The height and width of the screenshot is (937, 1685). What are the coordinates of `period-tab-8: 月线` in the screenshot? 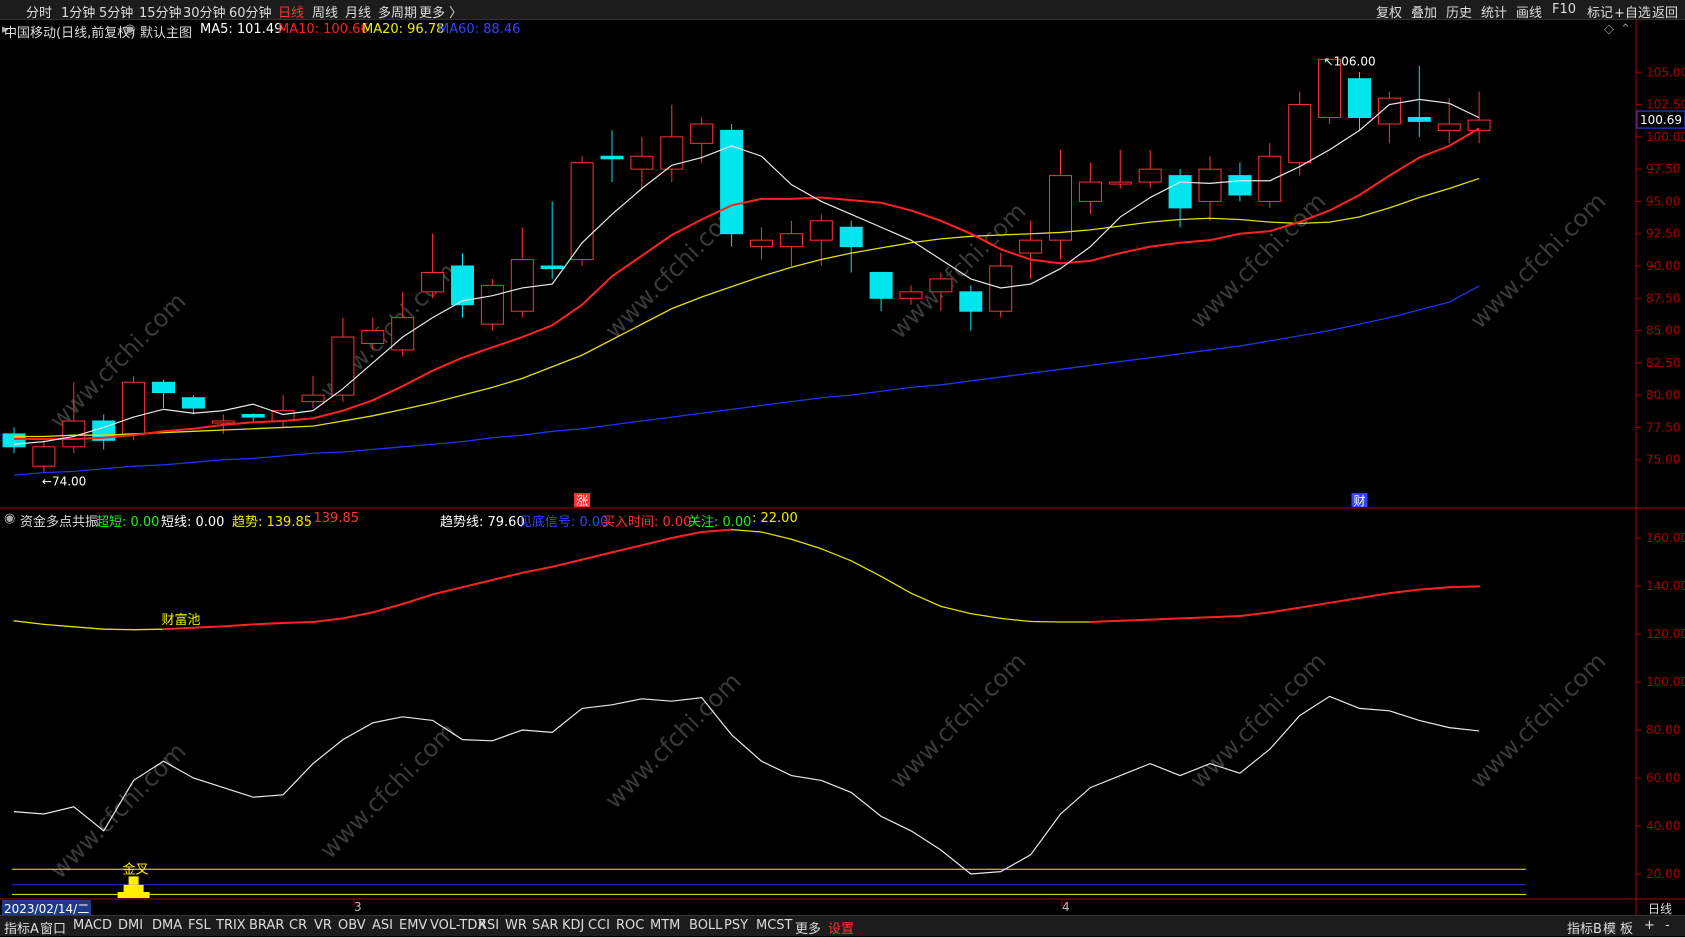 It's located at (358, 11).